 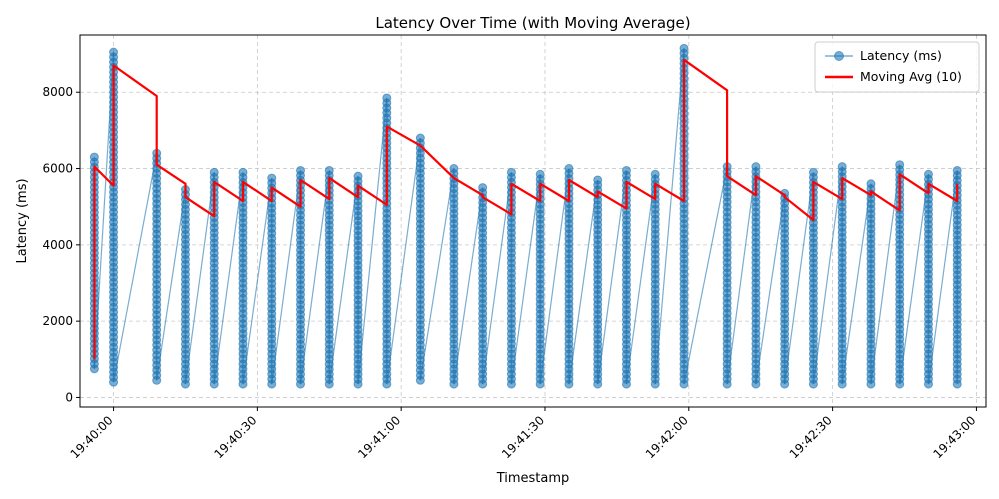 What do you see at coordinates (911, 76) in the screenshot?
I see `legend-moving-avg-label: Moving Avg (10)` at bounding box center [911, 76].